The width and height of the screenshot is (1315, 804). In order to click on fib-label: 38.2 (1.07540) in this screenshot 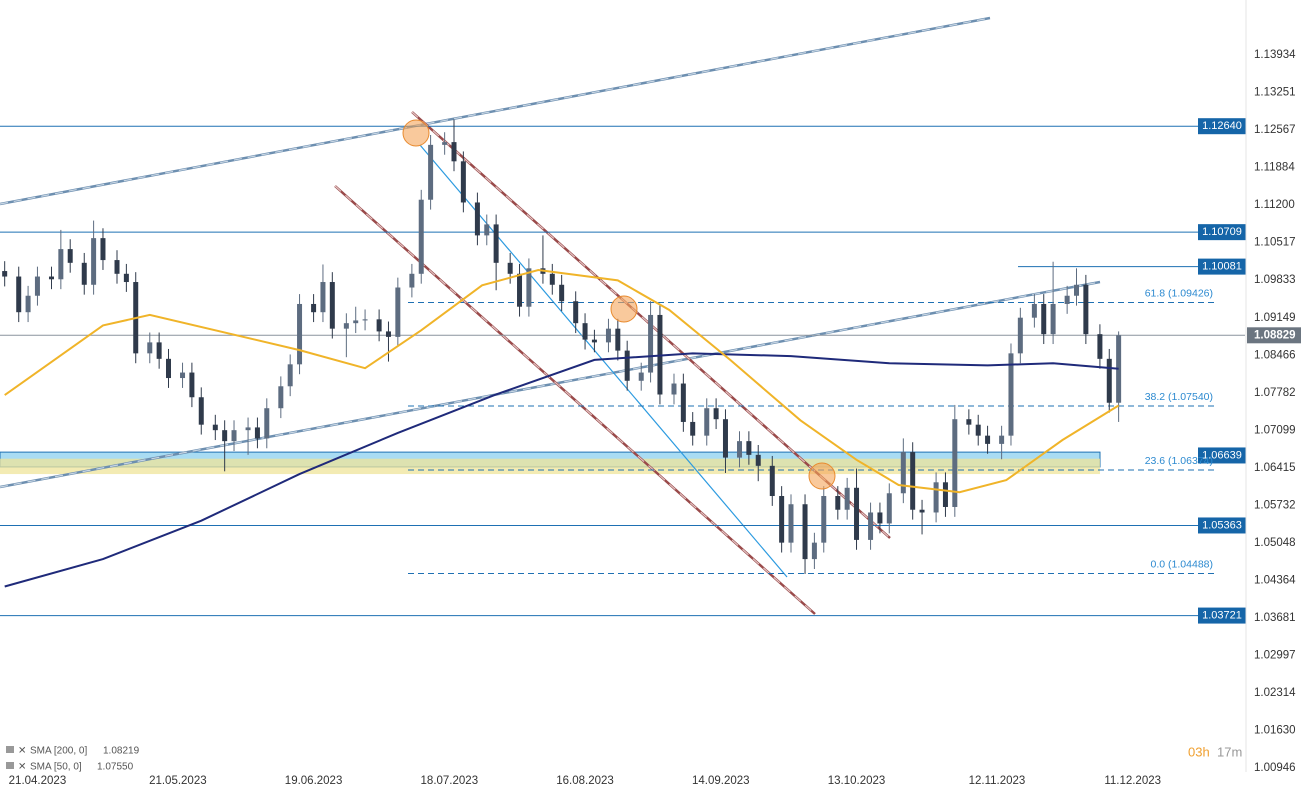, I will do `click(1179, 397)`.